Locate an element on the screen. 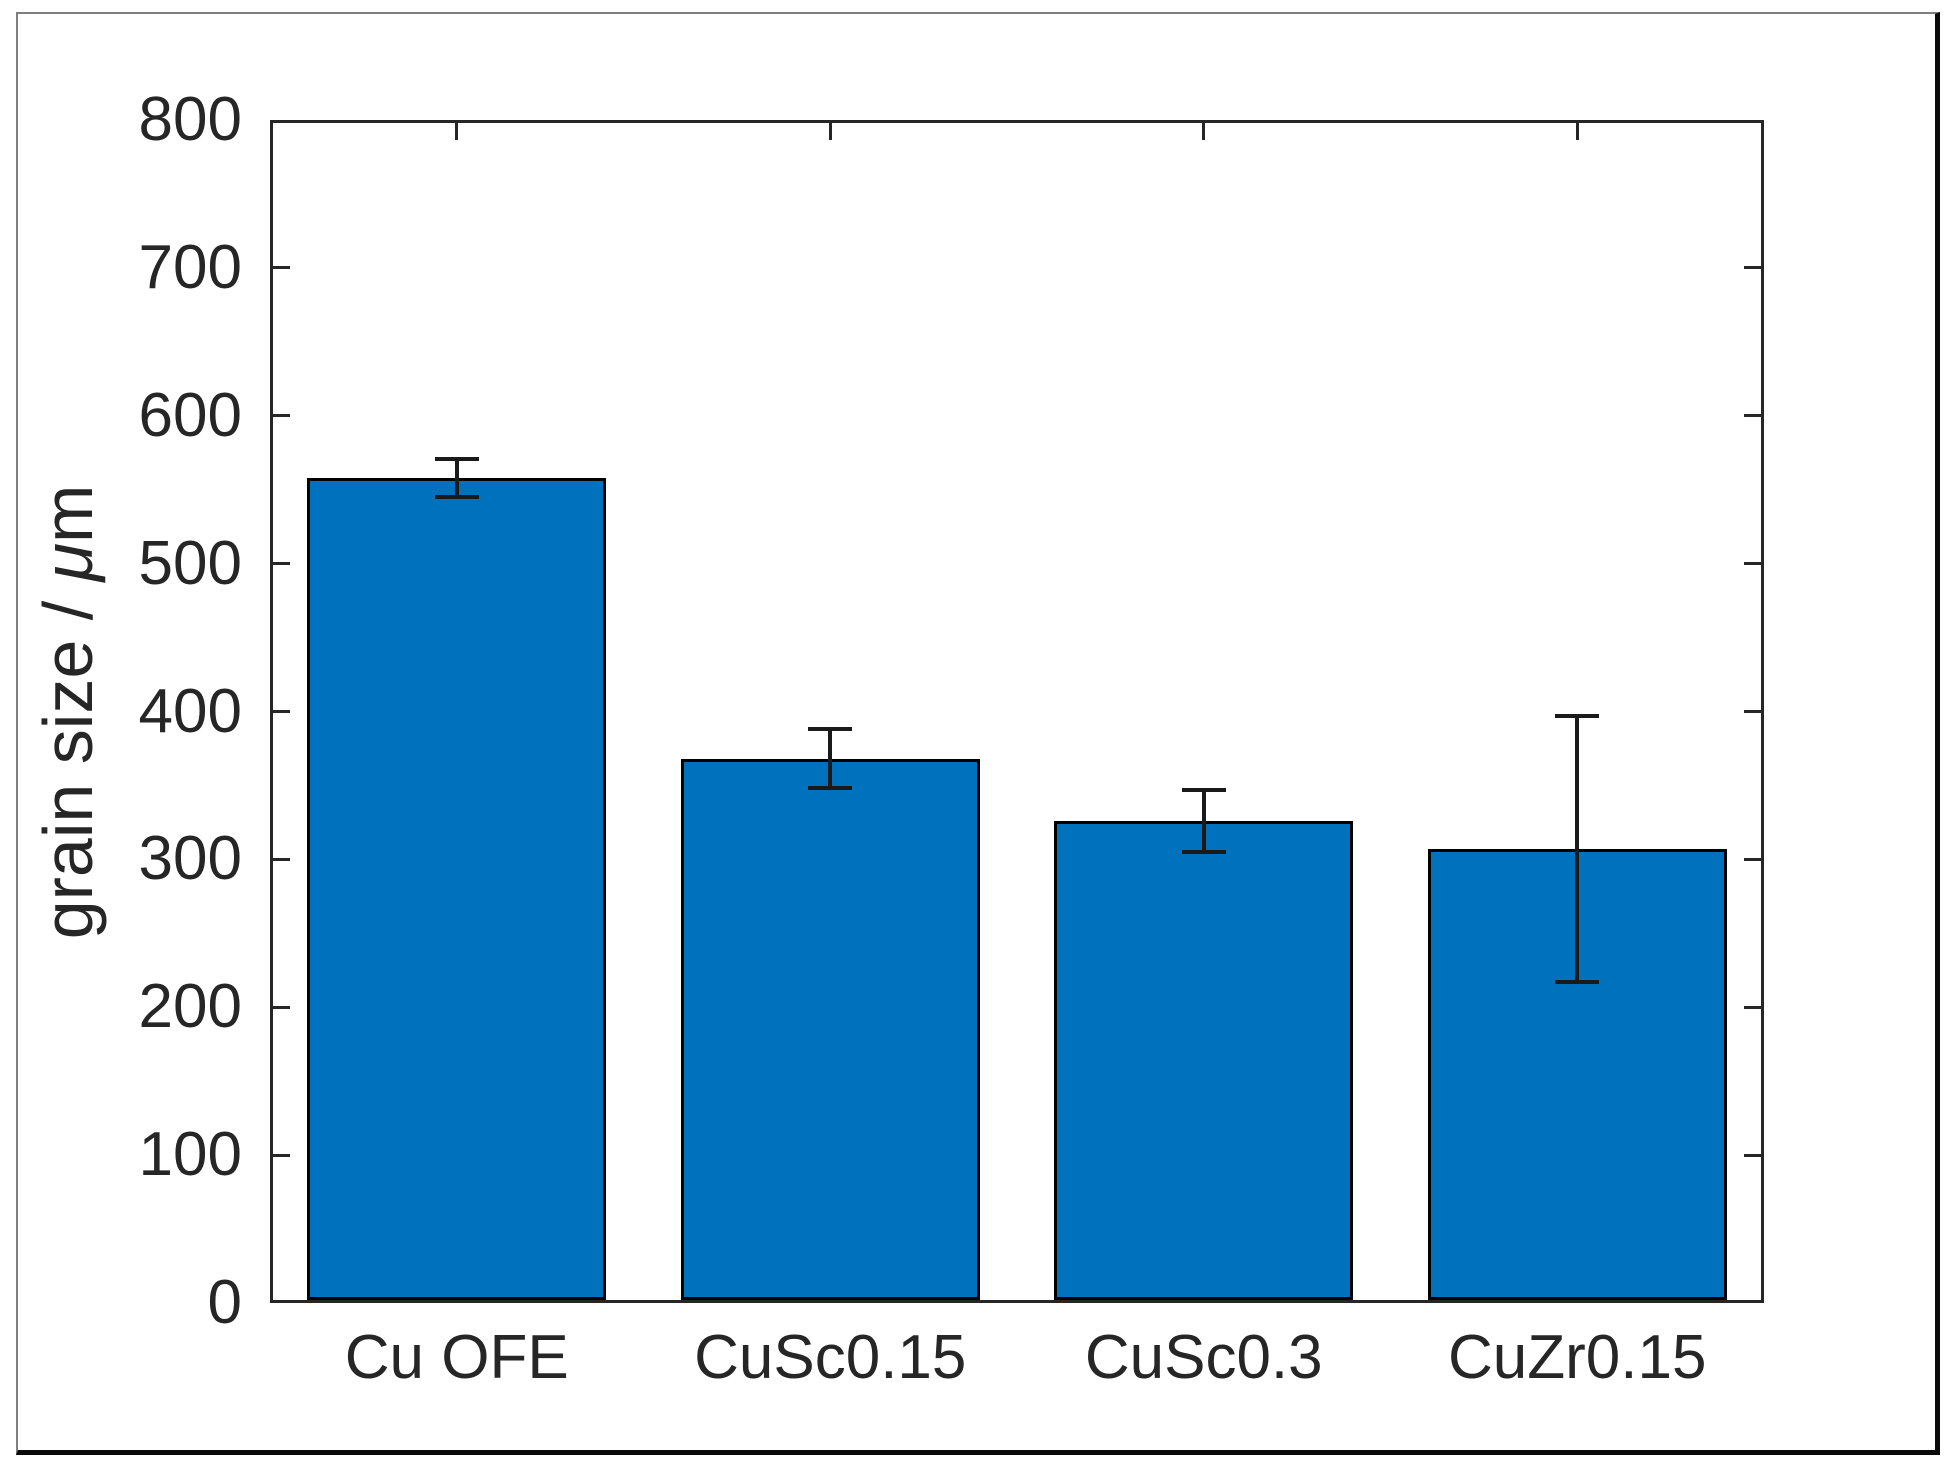  x-tick-label: Cu OFE is located at coordinates (456, 1357).